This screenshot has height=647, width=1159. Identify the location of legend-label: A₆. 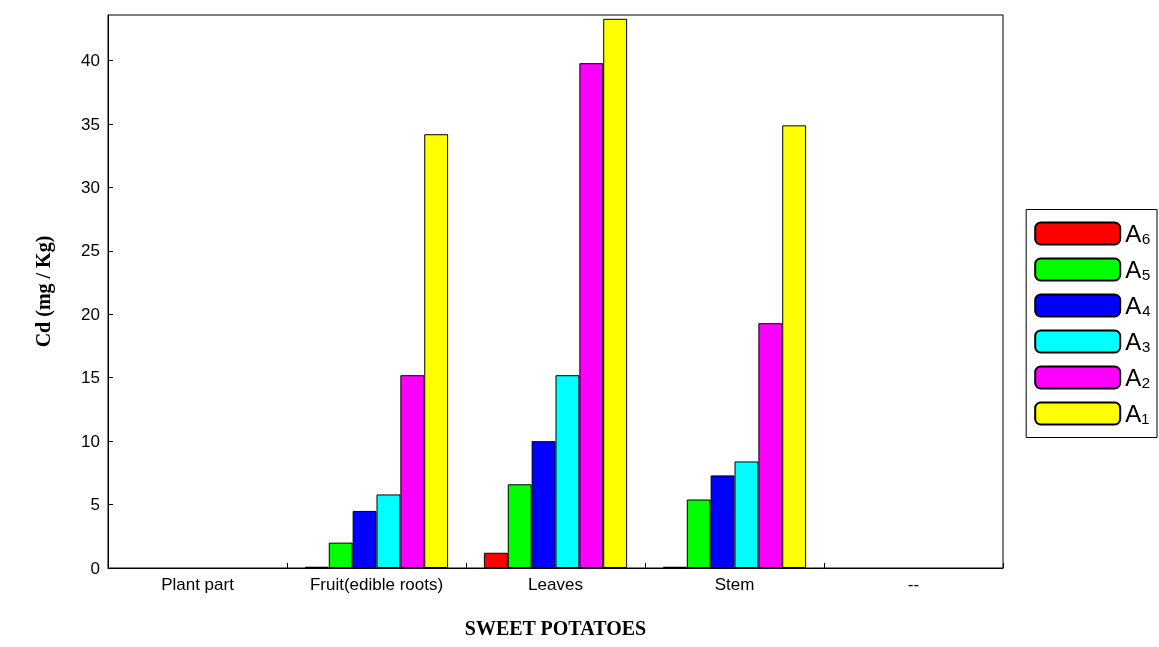
(1138, 233).